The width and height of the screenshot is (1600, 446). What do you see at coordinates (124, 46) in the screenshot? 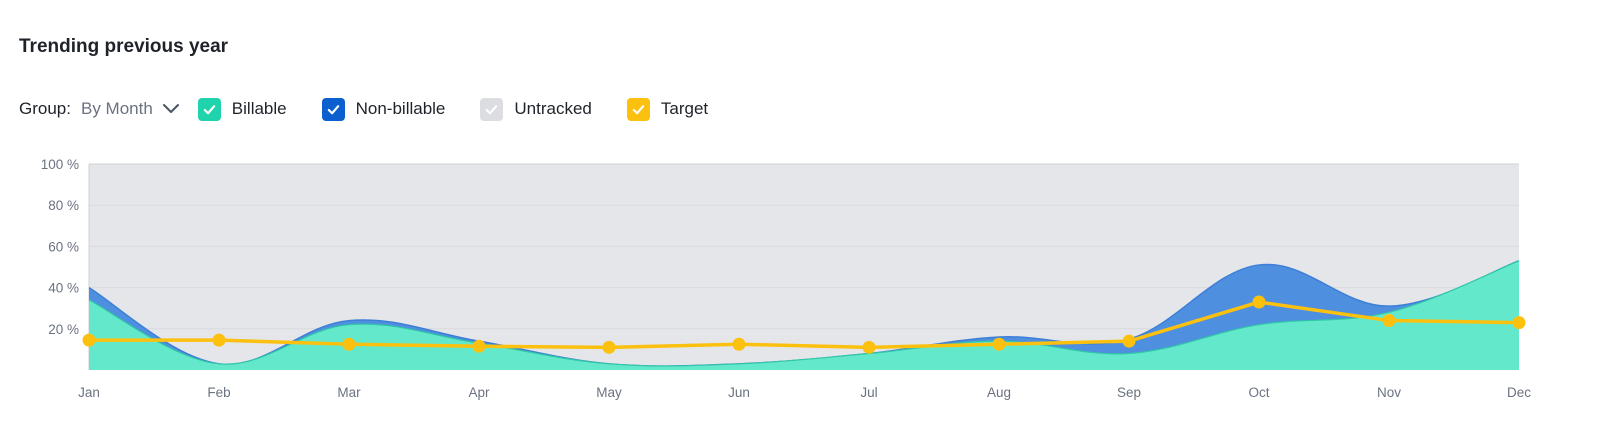
I see `chart-title: Trending previous year` at bounding box center [124, 46].